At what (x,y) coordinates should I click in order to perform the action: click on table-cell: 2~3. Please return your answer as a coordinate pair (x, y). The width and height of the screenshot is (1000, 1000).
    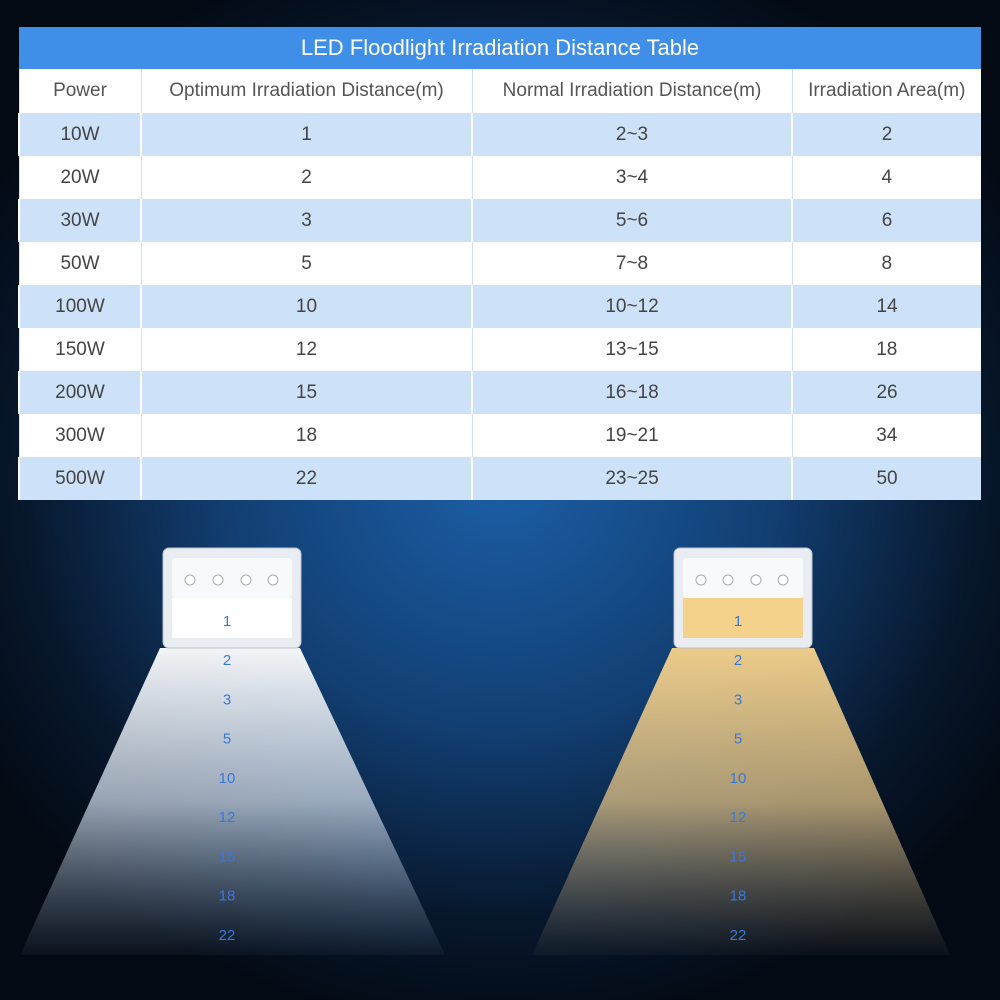
    Looking at the image, I should click on (631, 134).